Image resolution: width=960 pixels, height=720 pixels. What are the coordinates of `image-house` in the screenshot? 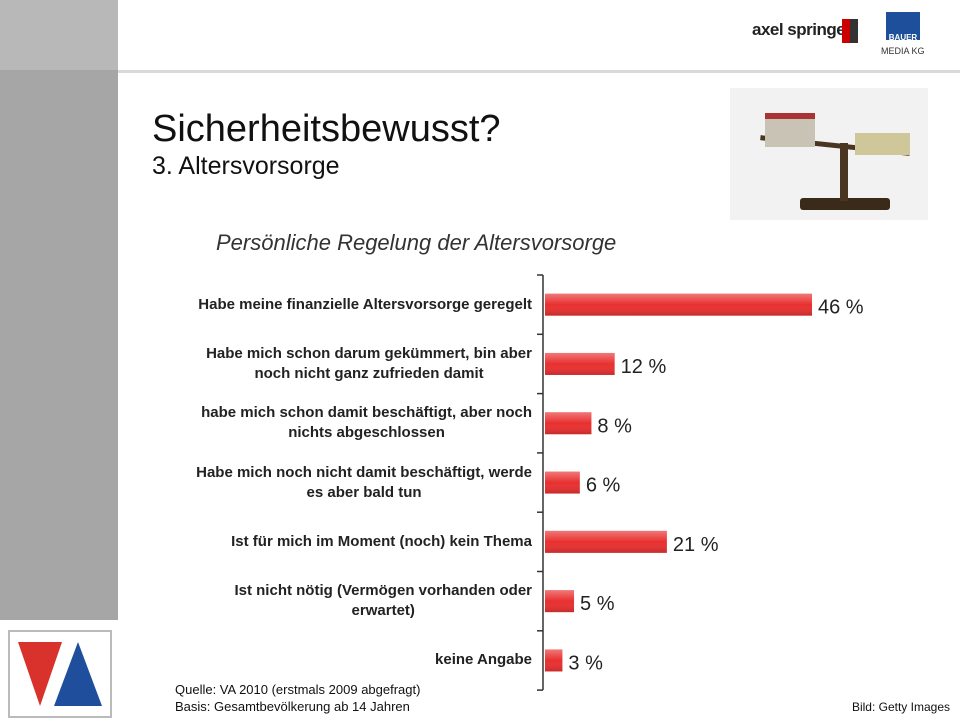 It's located at (790, 130).